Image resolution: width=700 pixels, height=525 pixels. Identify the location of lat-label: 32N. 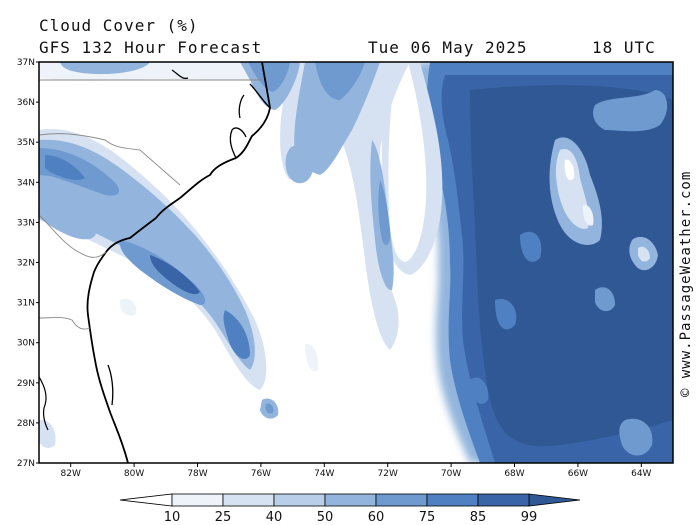
(26, 264).